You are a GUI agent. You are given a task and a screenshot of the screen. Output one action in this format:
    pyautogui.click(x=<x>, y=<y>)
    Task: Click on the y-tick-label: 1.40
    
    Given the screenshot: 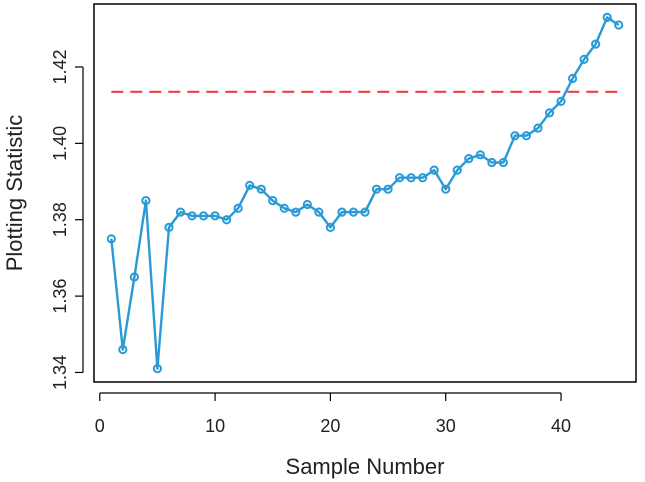 What is the action you would take?
    pyautogui.click(x=60, y=143)
    